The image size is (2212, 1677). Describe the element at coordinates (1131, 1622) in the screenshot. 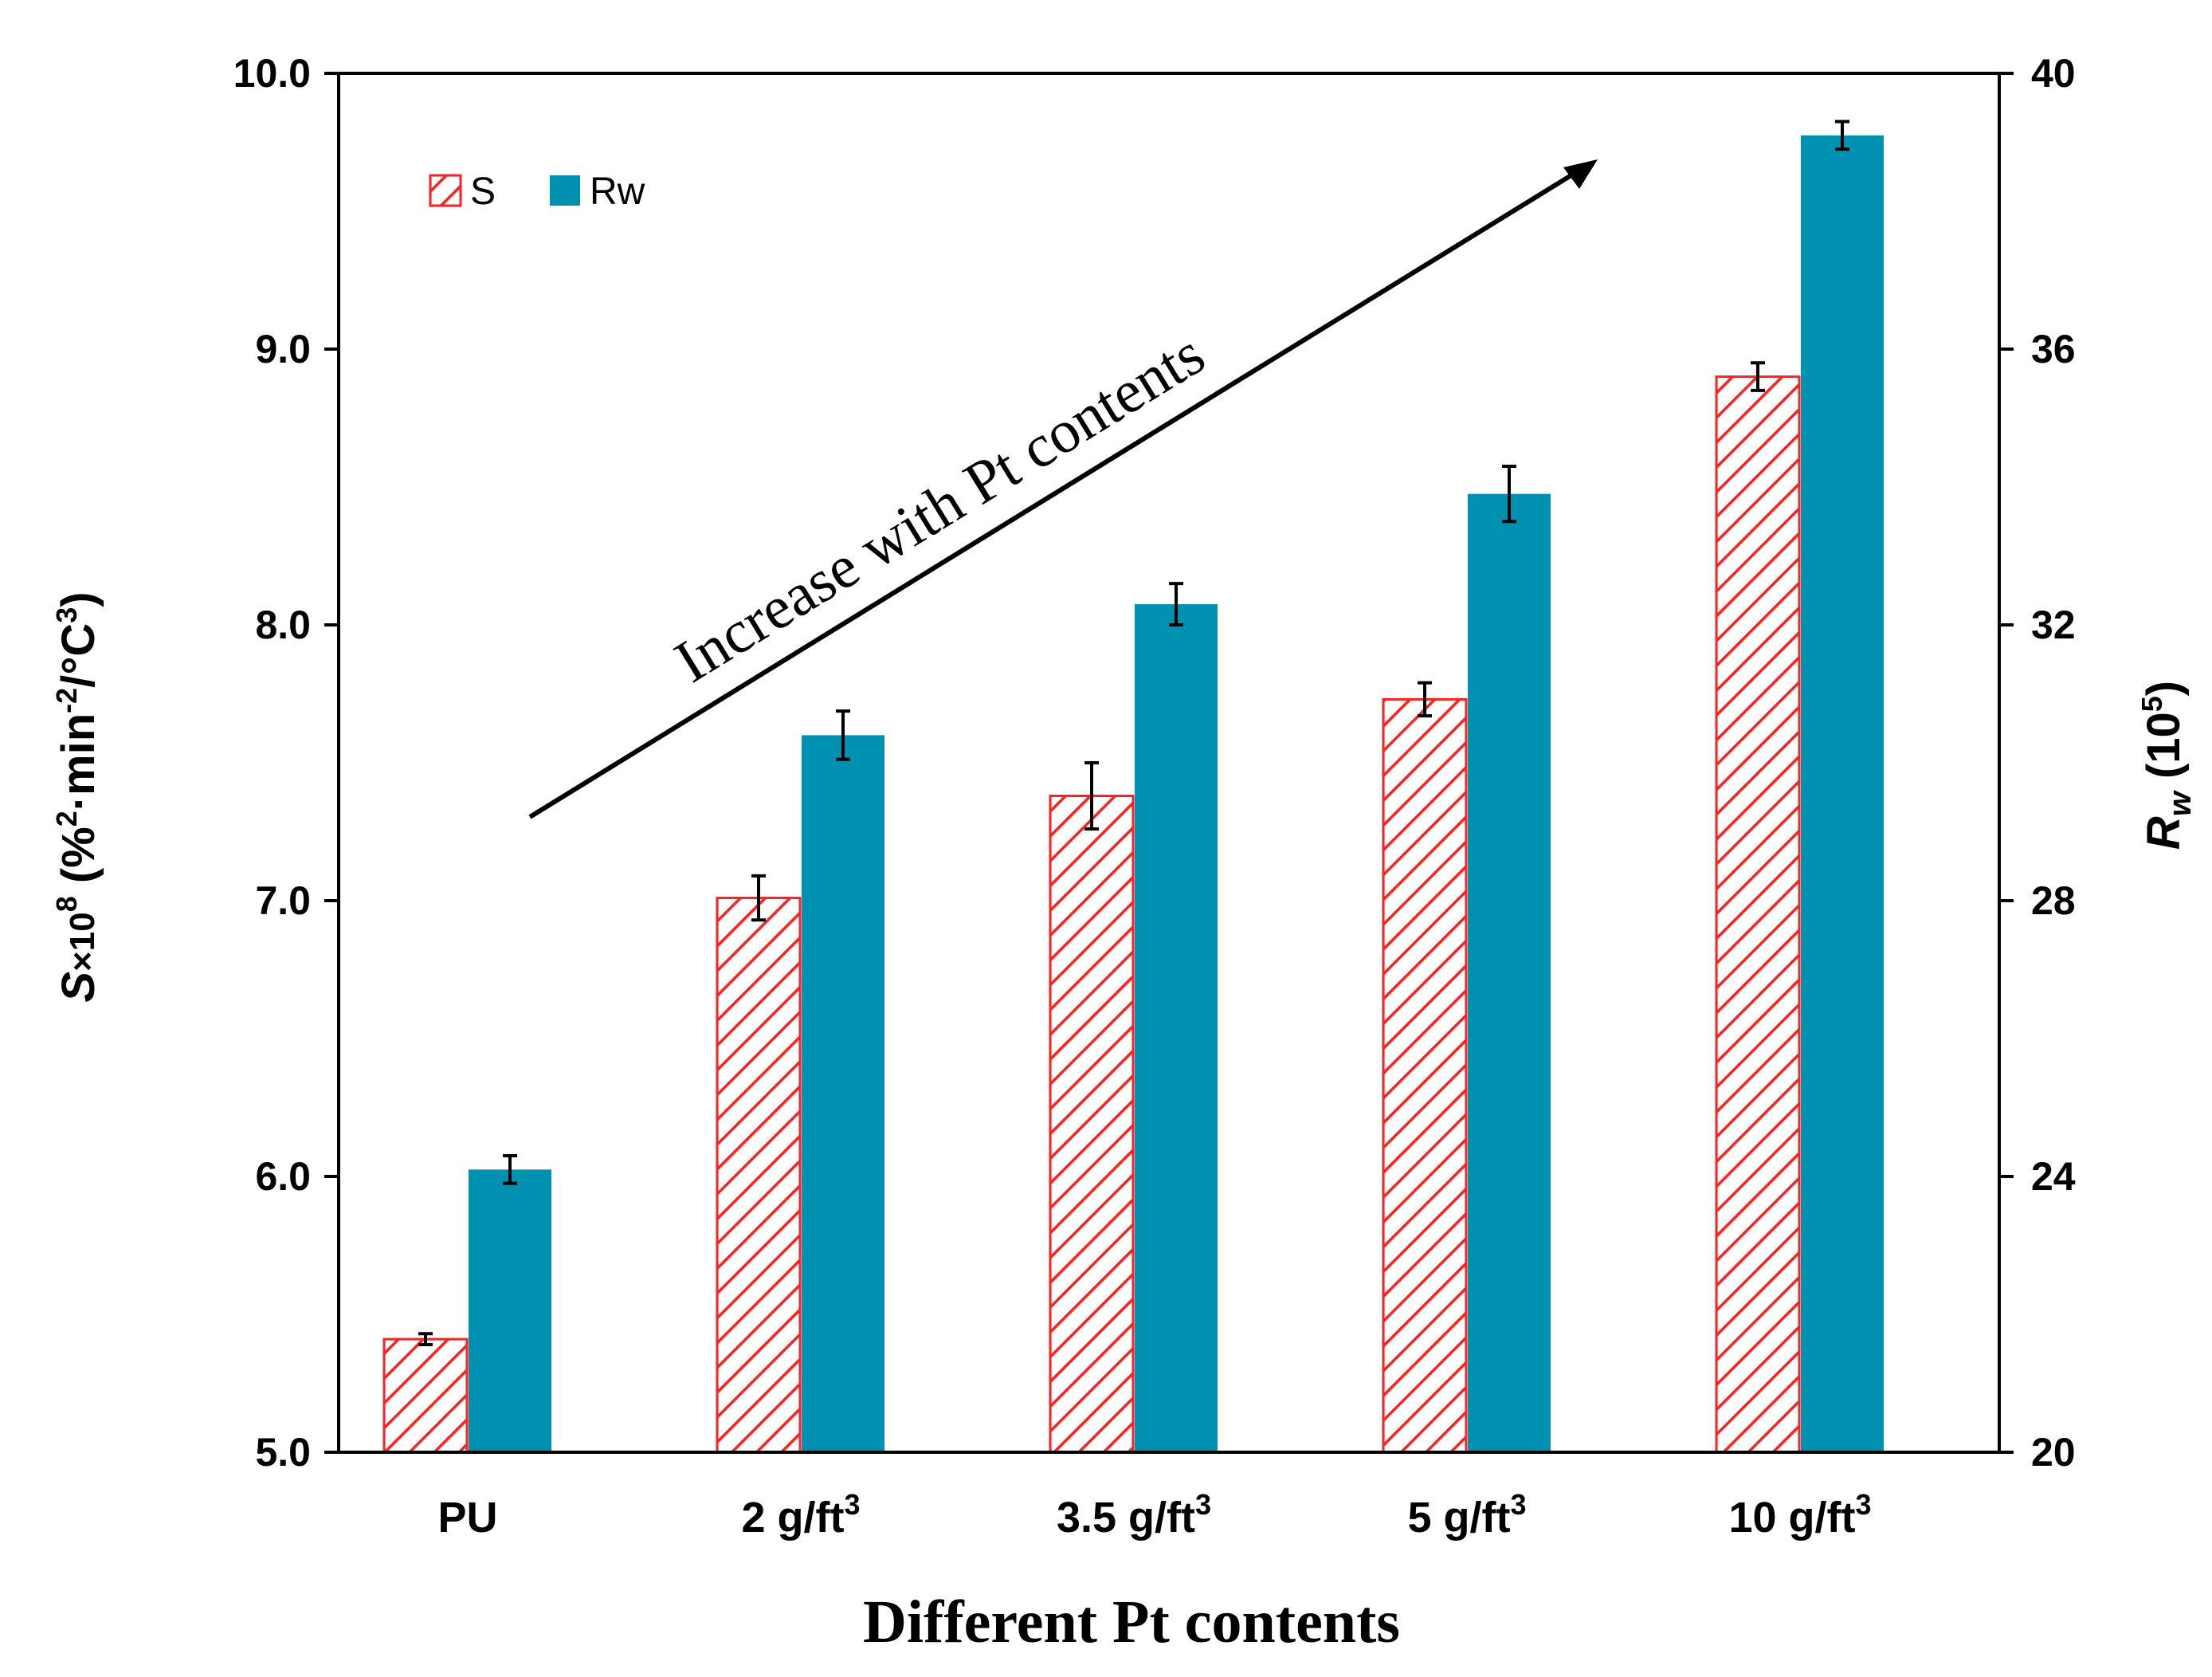

I see `x-axis-title: Different Pt contents` at that location.